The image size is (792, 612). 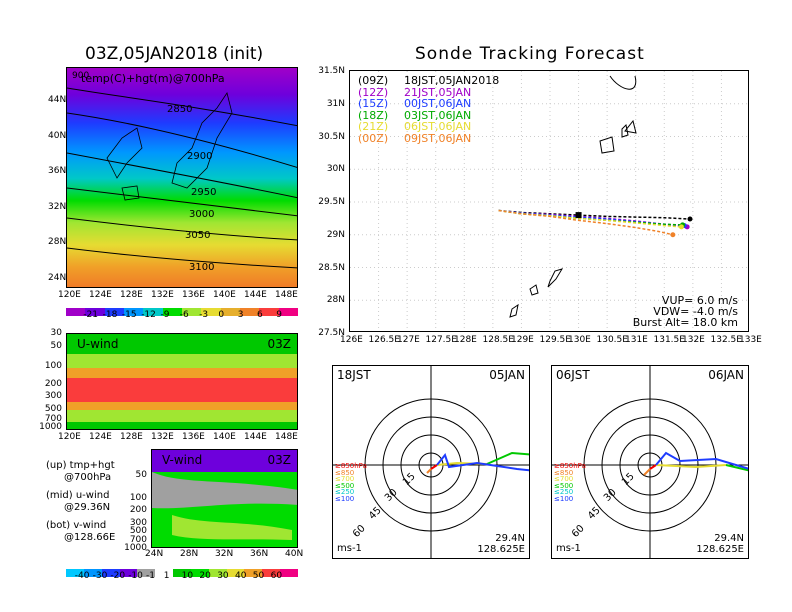 What do you see at coordinates (335, 103) in the screenshot?
I see `lat-tick-label: 31N` at bounding box center [335, 103].